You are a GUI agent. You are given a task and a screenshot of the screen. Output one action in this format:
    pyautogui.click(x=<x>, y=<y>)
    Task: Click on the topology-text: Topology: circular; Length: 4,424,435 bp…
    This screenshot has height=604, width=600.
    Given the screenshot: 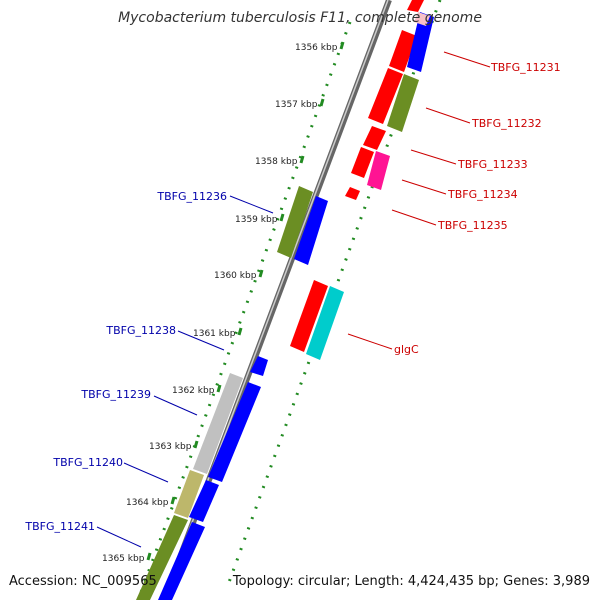 What is the action you would take?
    pyautogui.click(x=411, y=581)
    